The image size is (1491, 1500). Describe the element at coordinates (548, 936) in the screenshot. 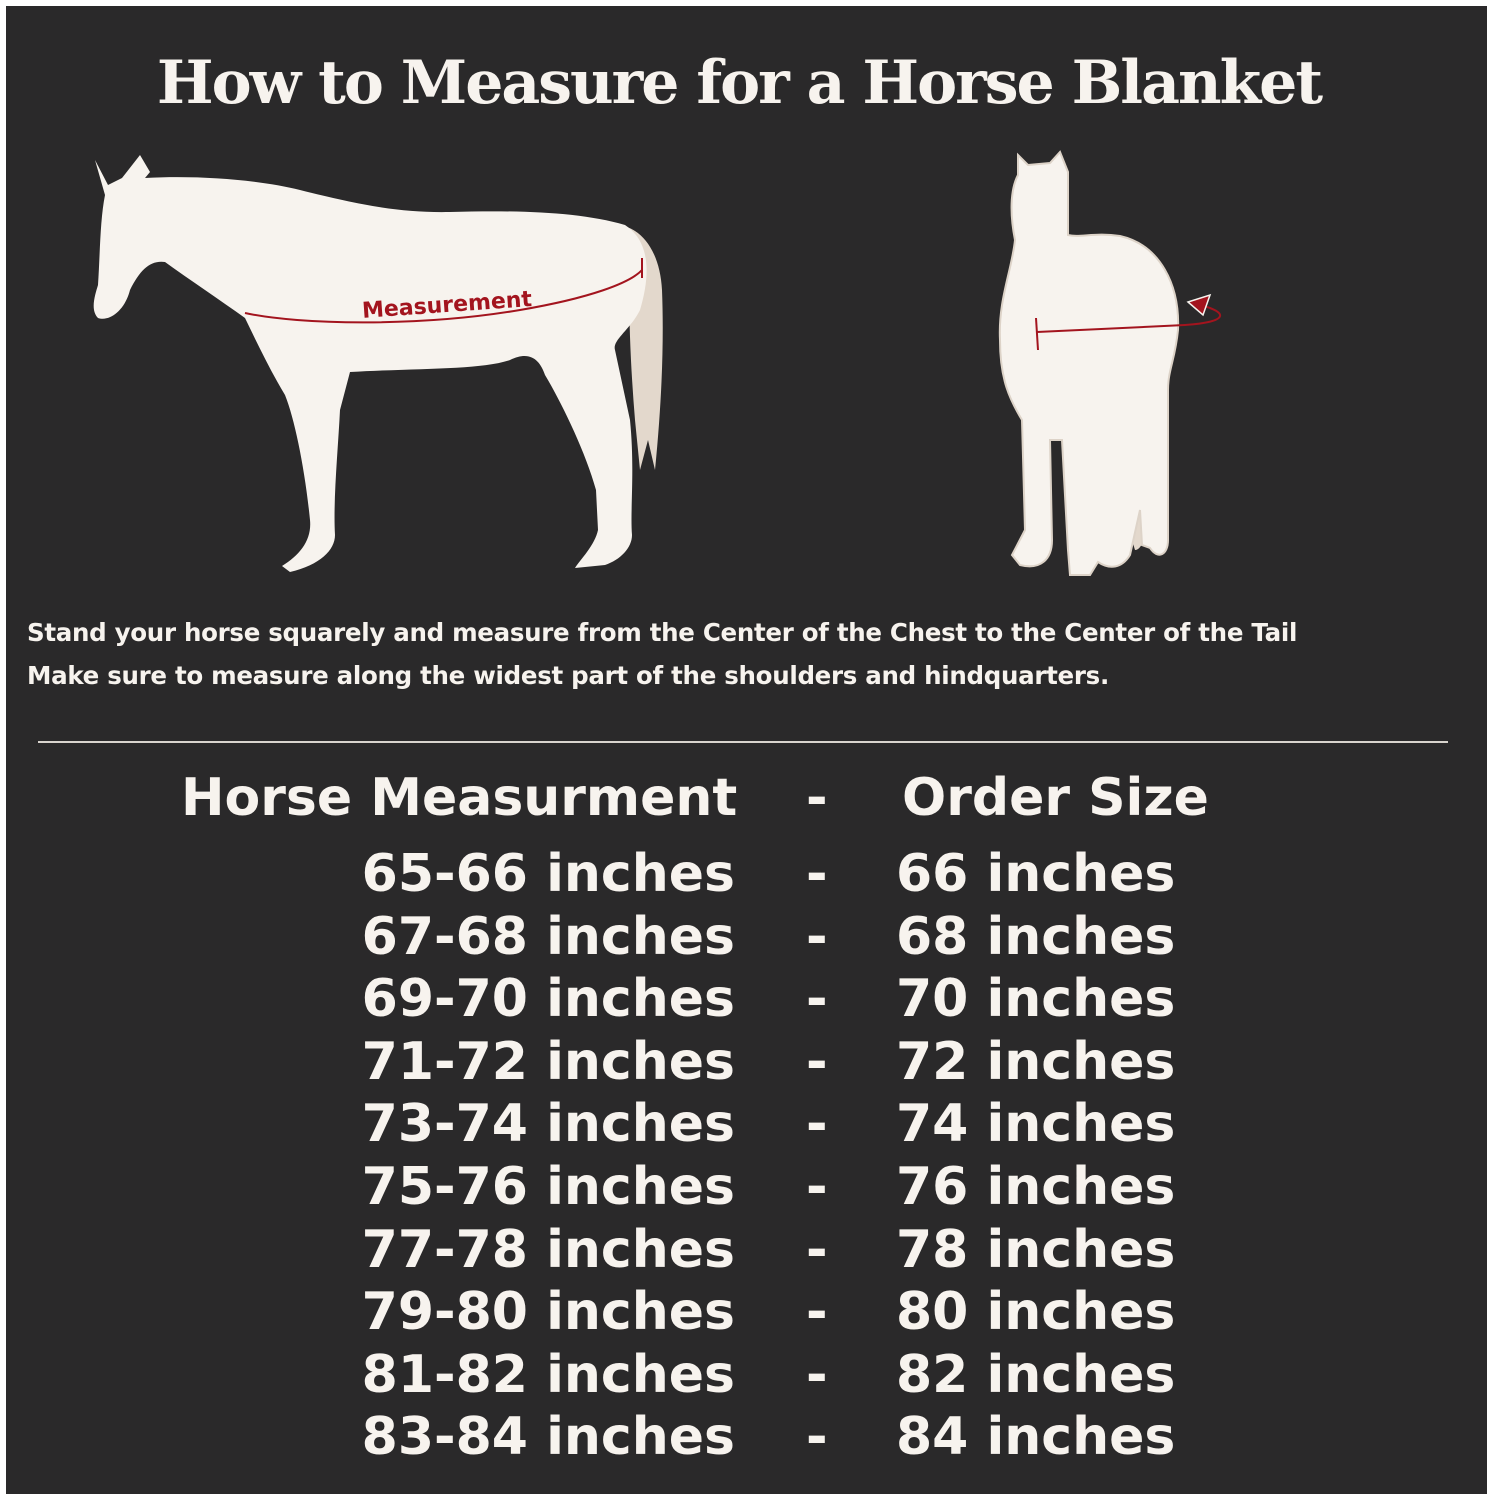

I see `measurement-cell: 67-68 inches` at that location.